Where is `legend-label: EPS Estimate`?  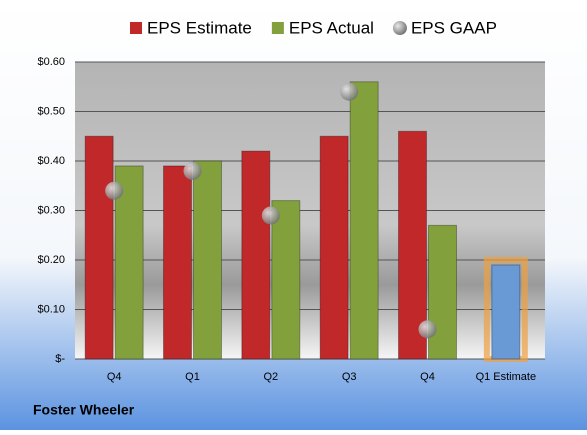 legend-label: EPS Estimate is located at coordinates (199, 27).